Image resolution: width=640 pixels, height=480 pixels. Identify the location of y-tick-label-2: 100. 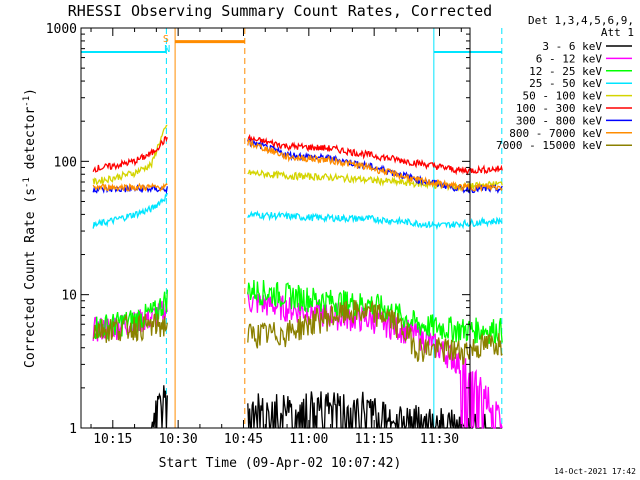
(65, 162).